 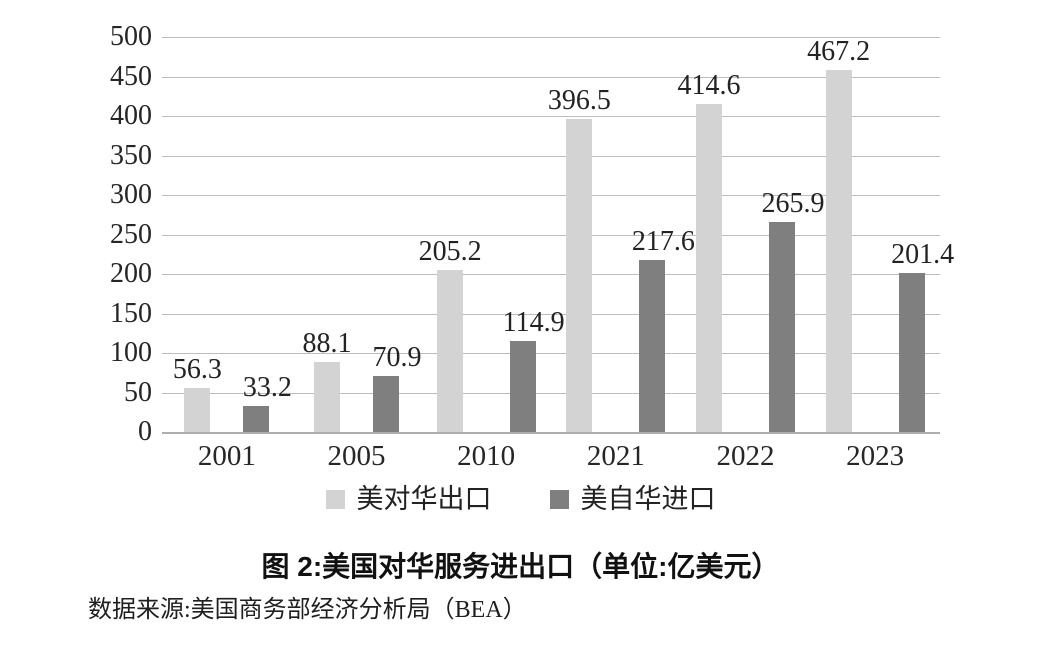 What do you see at coordinates (663, 242) in the screenshot?
I see `imports-value-label: 217.6` at bounding box center [663, 242].